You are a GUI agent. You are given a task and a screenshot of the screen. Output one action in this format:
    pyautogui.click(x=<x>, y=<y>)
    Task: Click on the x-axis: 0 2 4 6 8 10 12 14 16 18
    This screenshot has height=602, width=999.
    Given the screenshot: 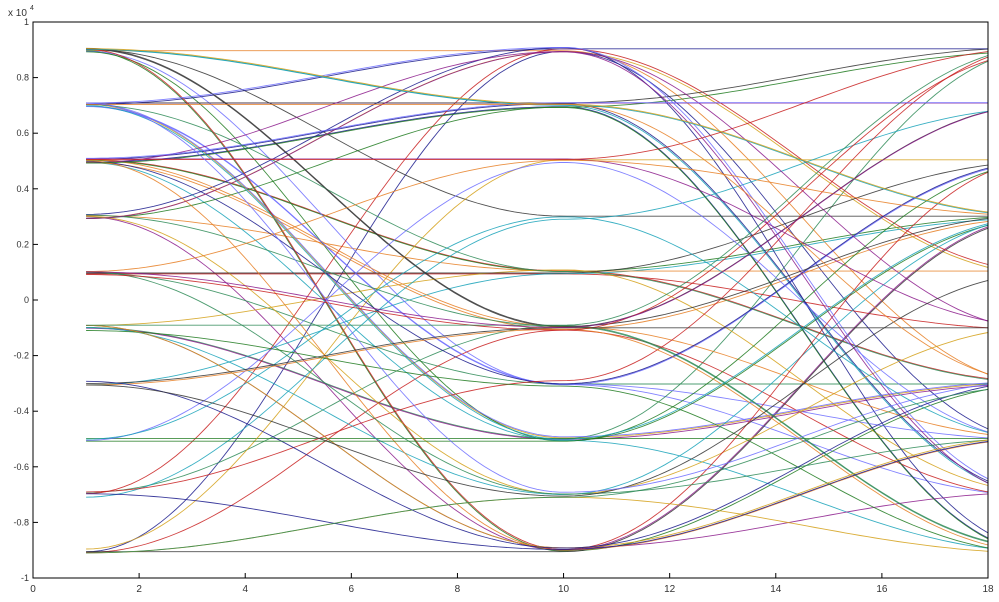 What is the action you would take?
    pyautogui.click(x=512, y=584)
    